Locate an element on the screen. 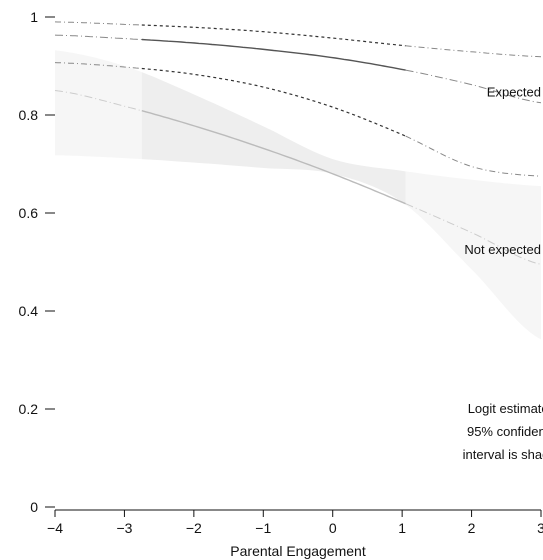 Image resolution: width=543 pixels, height=560 pixels. x-tick-label: −4 is located at coordinates (55, 528).